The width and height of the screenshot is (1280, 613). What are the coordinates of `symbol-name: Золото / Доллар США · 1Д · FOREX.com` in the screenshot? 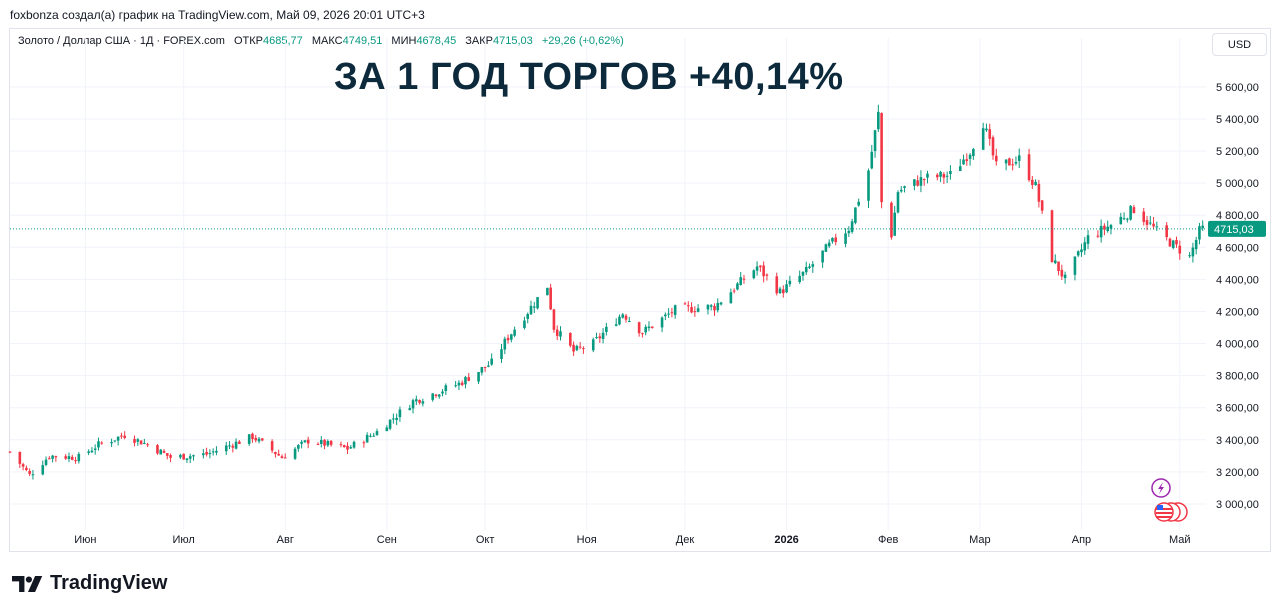 It's located at (121, 41).